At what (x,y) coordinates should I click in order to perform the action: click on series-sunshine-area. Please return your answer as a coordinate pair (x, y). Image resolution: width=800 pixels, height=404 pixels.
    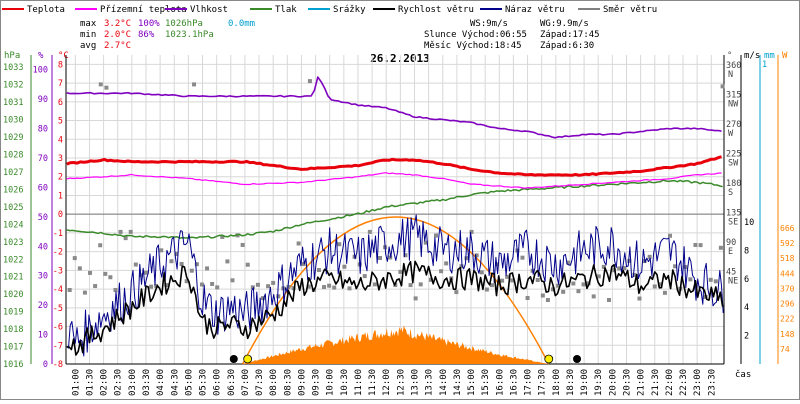
    Looking at the image, I should click on (395, 344).